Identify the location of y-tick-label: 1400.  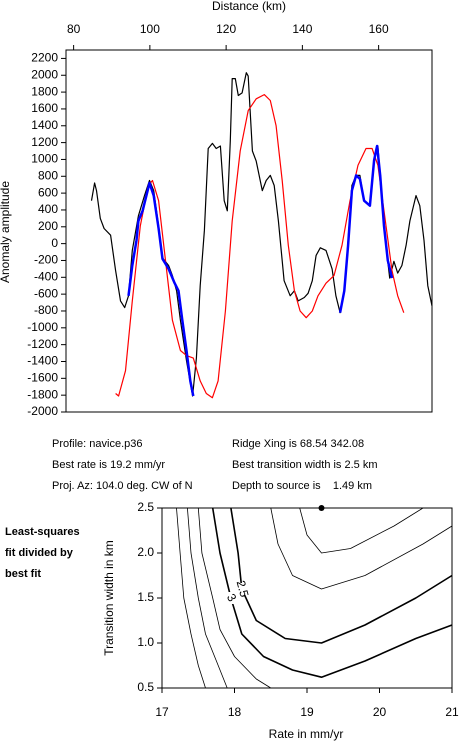
(44, 125).